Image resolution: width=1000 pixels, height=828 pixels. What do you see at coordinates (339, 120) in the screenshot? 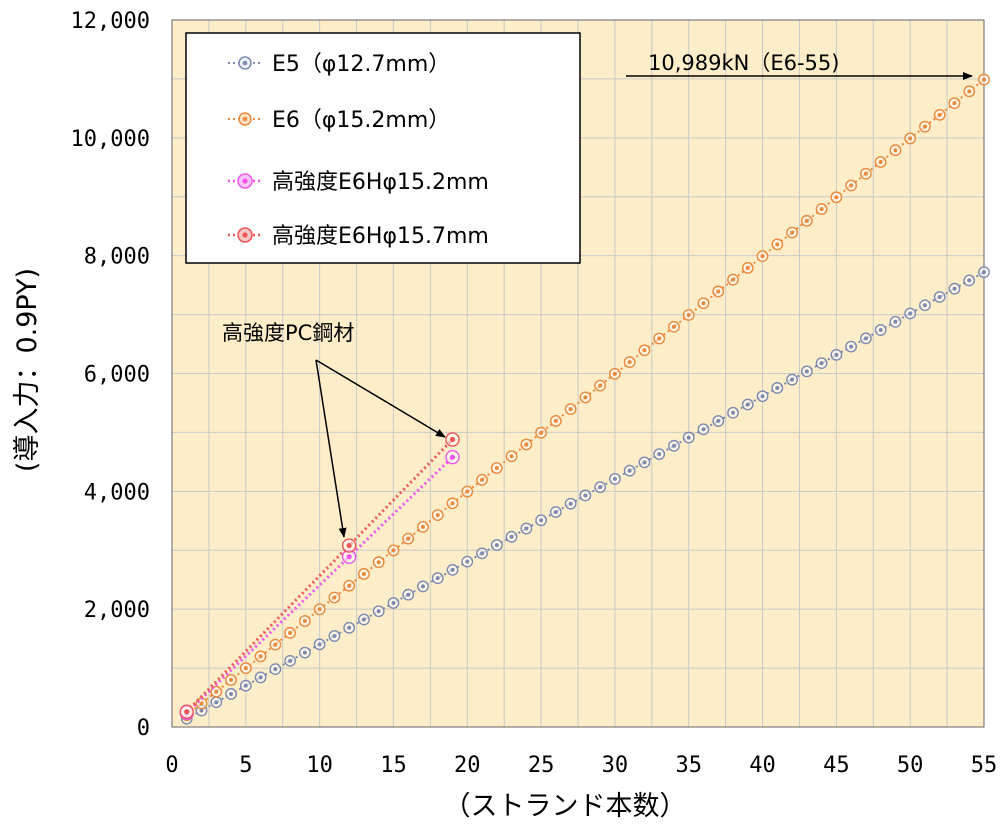
I see `legend-item-e6: E6（φ15.2mm）` at bounding box center [339, 120].